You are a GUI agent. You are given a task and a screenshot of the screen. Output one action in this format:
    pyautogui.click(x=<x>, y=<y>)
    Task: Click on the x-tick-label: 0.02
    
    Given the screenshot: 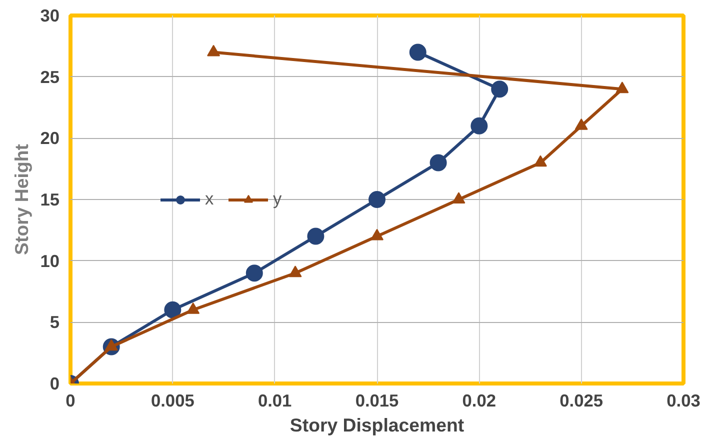 What is the action you would take?
    pyautogui.click(x=479, y=400)
    